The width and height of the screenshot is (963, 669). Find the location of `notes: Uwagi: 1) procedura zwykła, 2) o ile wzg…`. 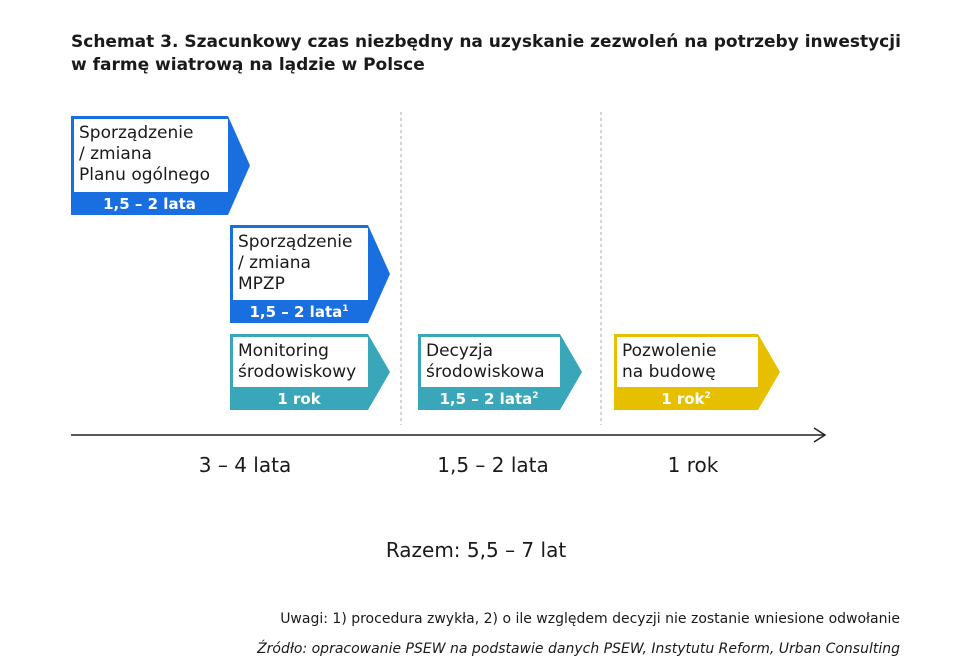

notes: Uwagi: 1) procedura zwykła, 2) o ile wzg… is located at coordinates (590, 619).